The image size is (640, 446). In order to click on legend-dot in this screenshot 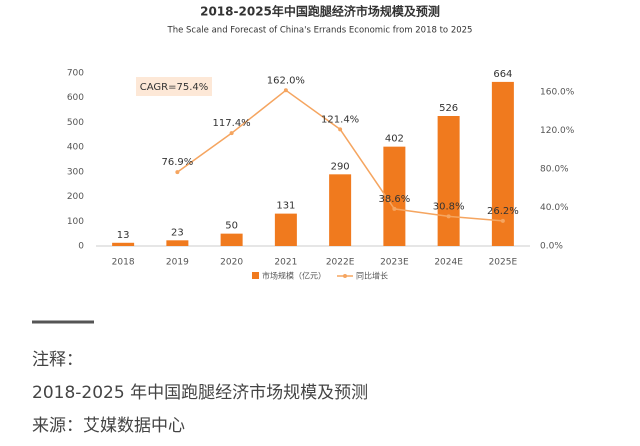, I will do `click(345, 276)`.